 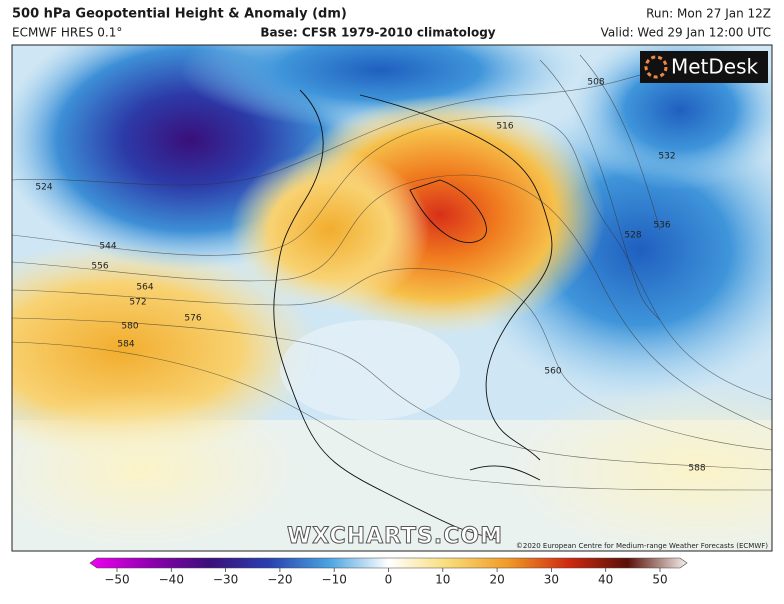 I want to click on contour-label: 580, so click(x=129, y=327).